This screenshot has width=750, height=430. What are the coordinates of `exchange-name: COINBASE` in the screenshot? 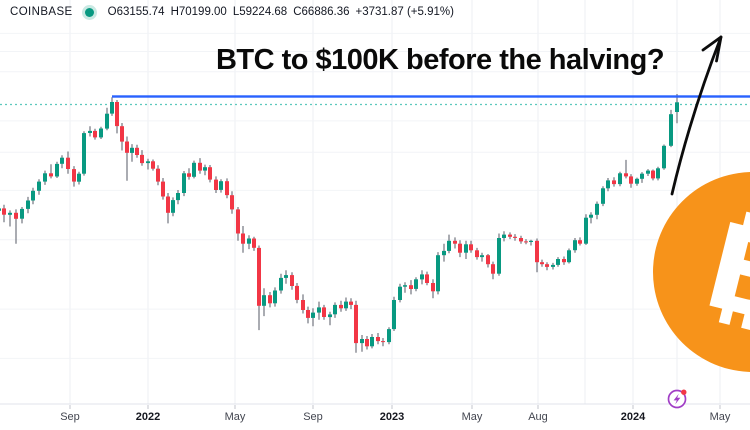 It's located at (41, 12).